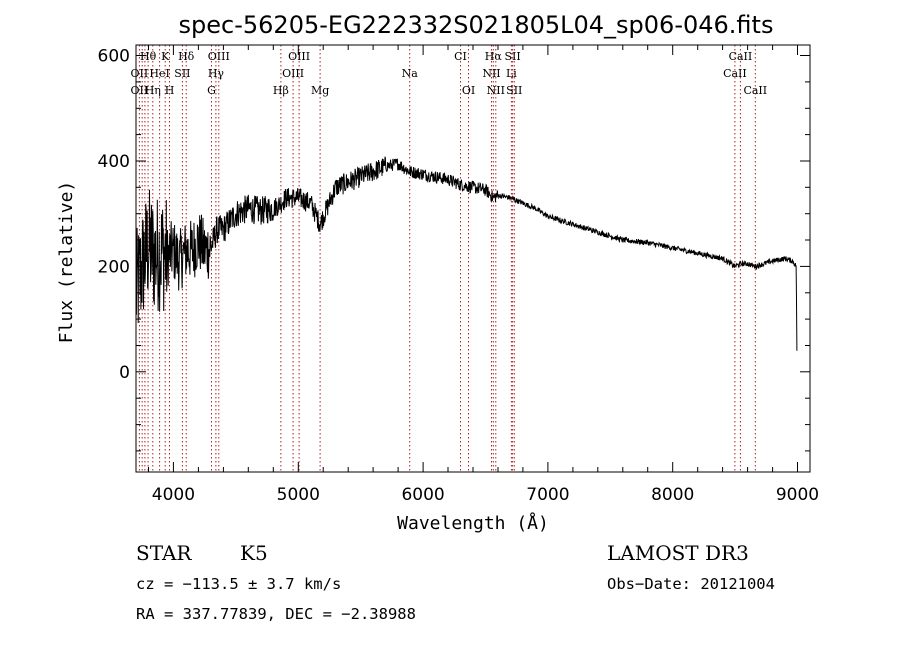 The image size is (900, 649). Describe the element at coordinates (468, 90) in the screenshot. I see `line-label: OI` at that location.